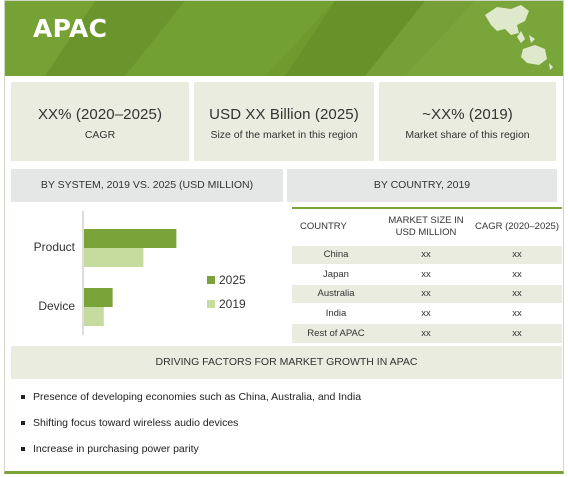 The height and width of the screenshot is (477, 568). I want to click on category-label: Device, so click(56, 306).